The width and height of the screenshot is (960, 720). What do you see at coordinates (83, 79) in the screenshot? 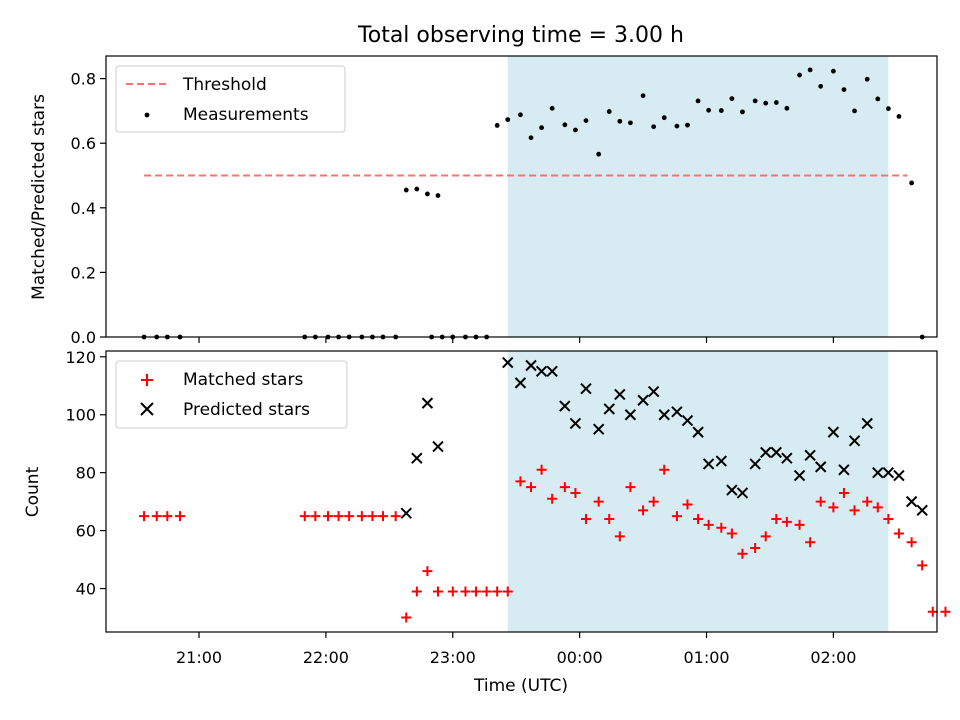
I see `top-ytick-label-4: 0.8` at bounding box center [83, 79].